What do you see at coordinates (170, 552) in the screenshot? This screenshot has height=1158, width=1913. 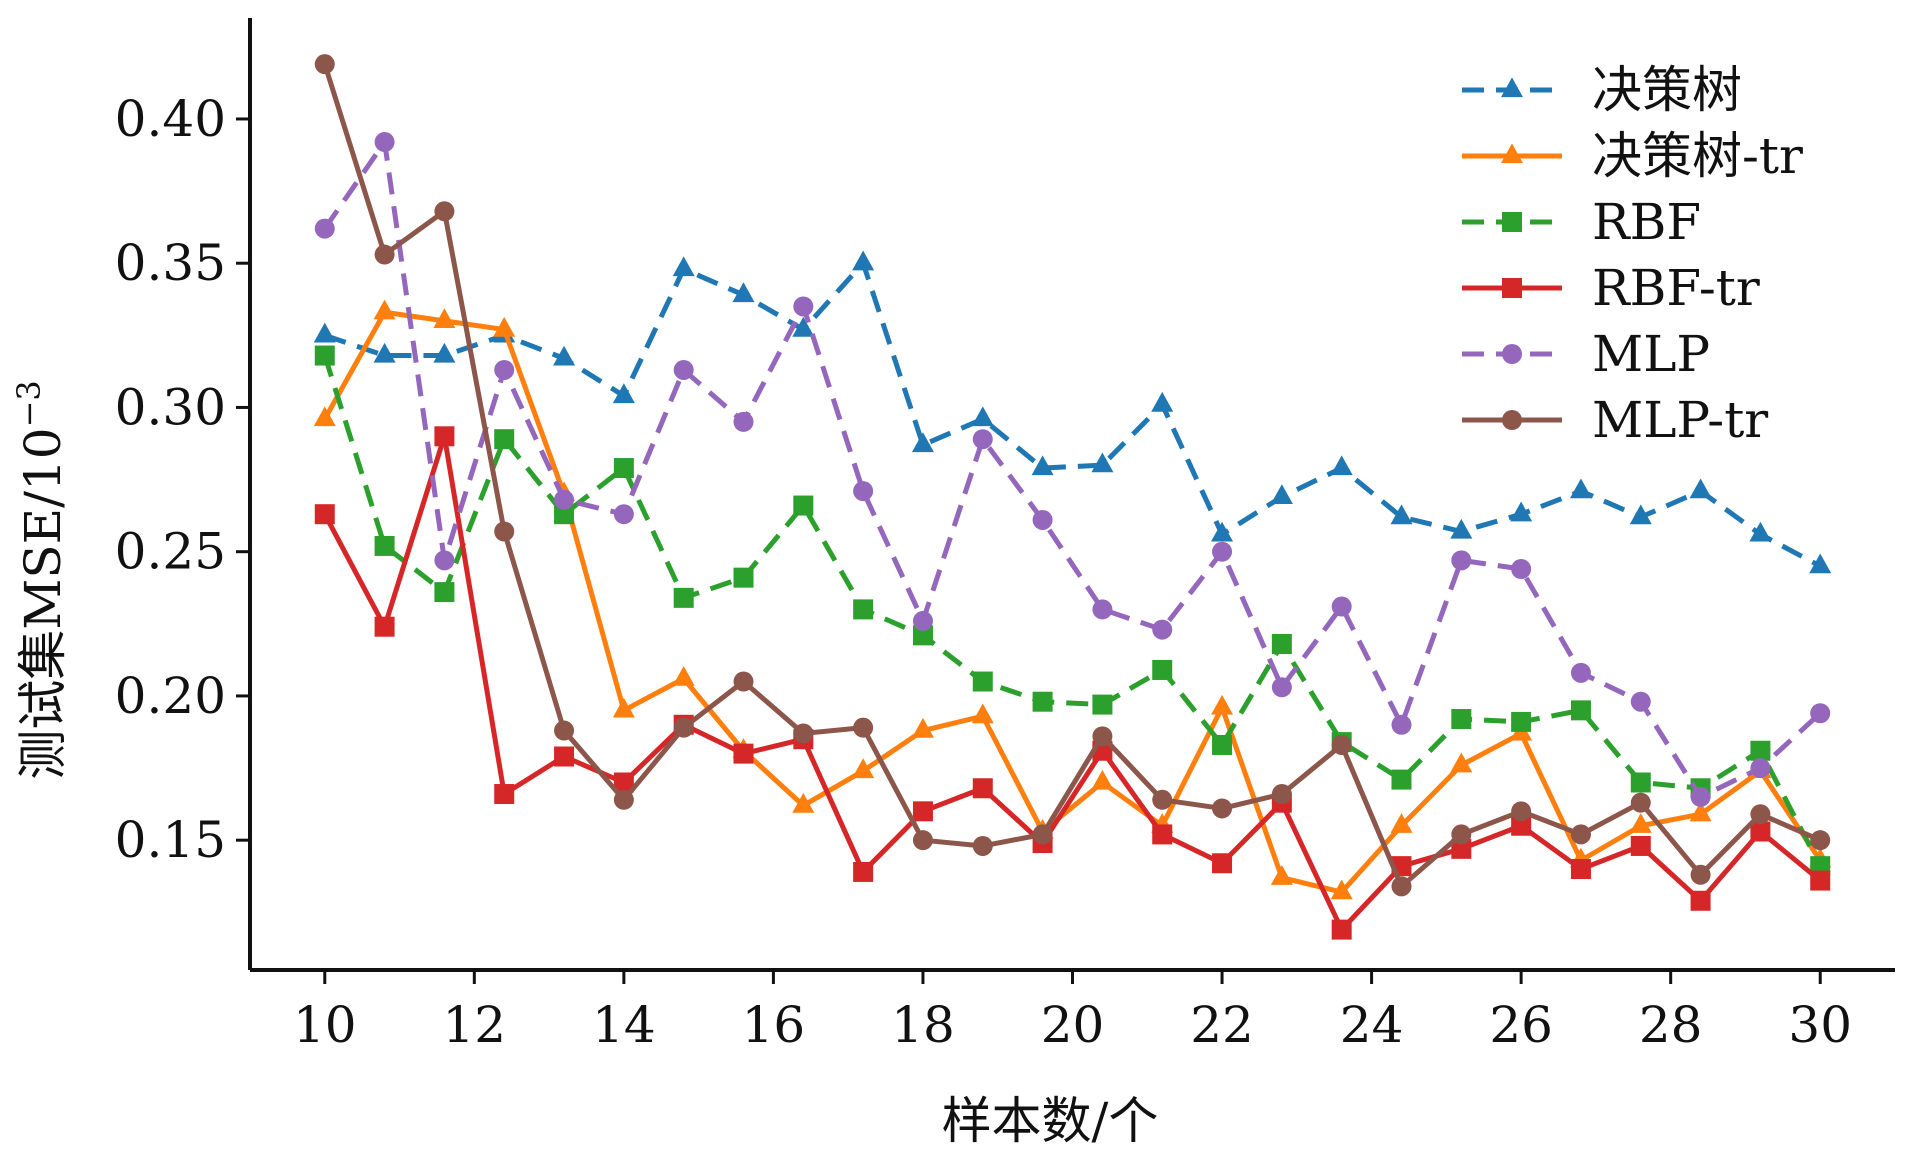 I see `y-tick-label: 0.25` at bounding box center [170, 552].